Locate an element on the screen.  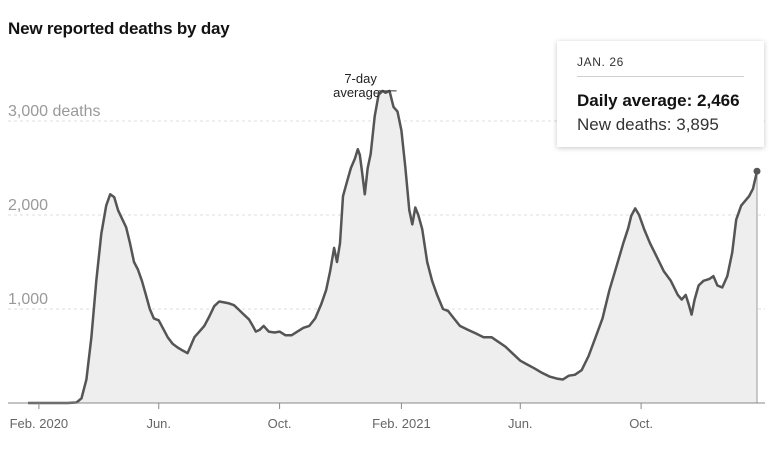
y-tick-label: 2,000 is located at coordinates (28, 205).